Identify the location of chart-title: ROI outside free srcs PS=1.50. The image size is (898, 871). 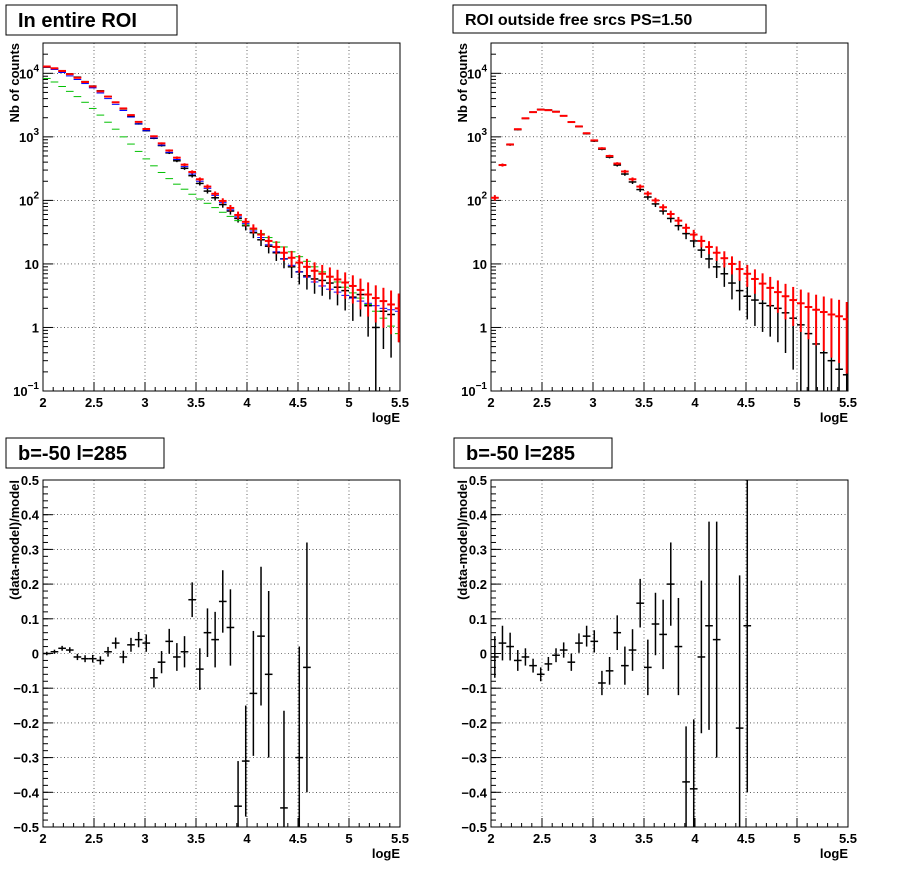
(578, 20).